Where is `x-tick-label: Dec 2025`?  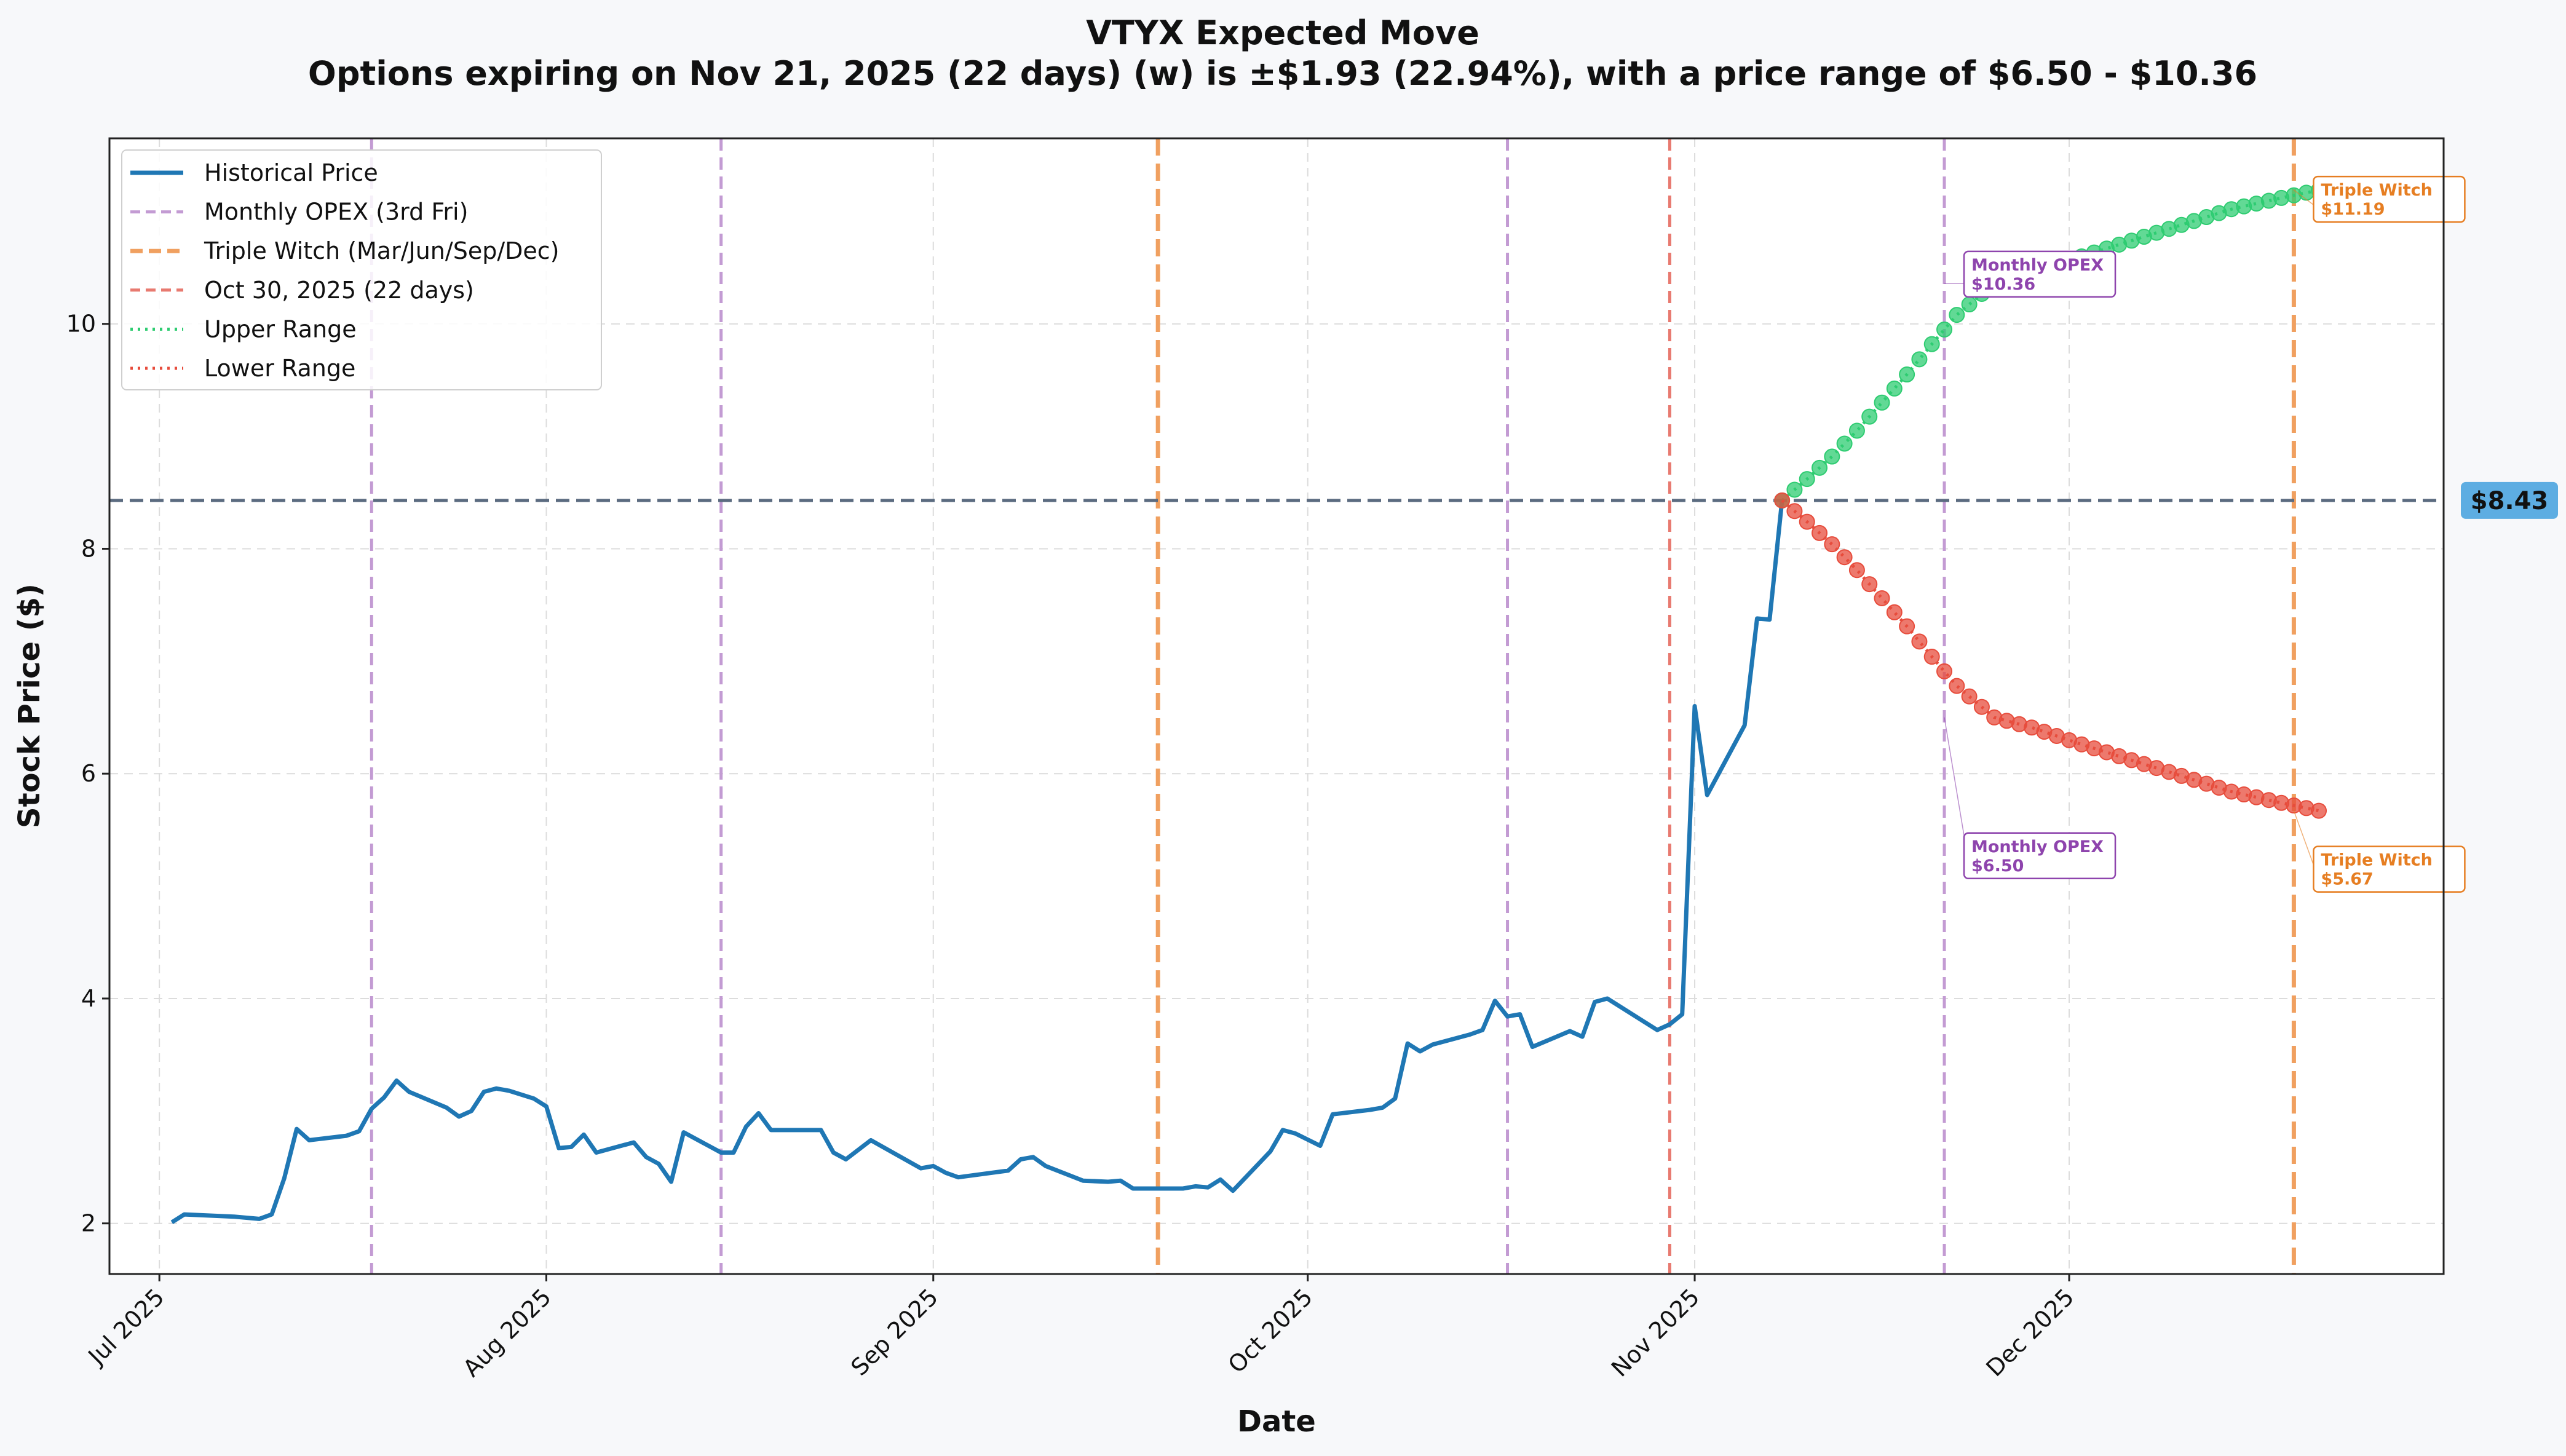 x-tick-label: Dec 2025 is located at coordinates (2030, 1333).